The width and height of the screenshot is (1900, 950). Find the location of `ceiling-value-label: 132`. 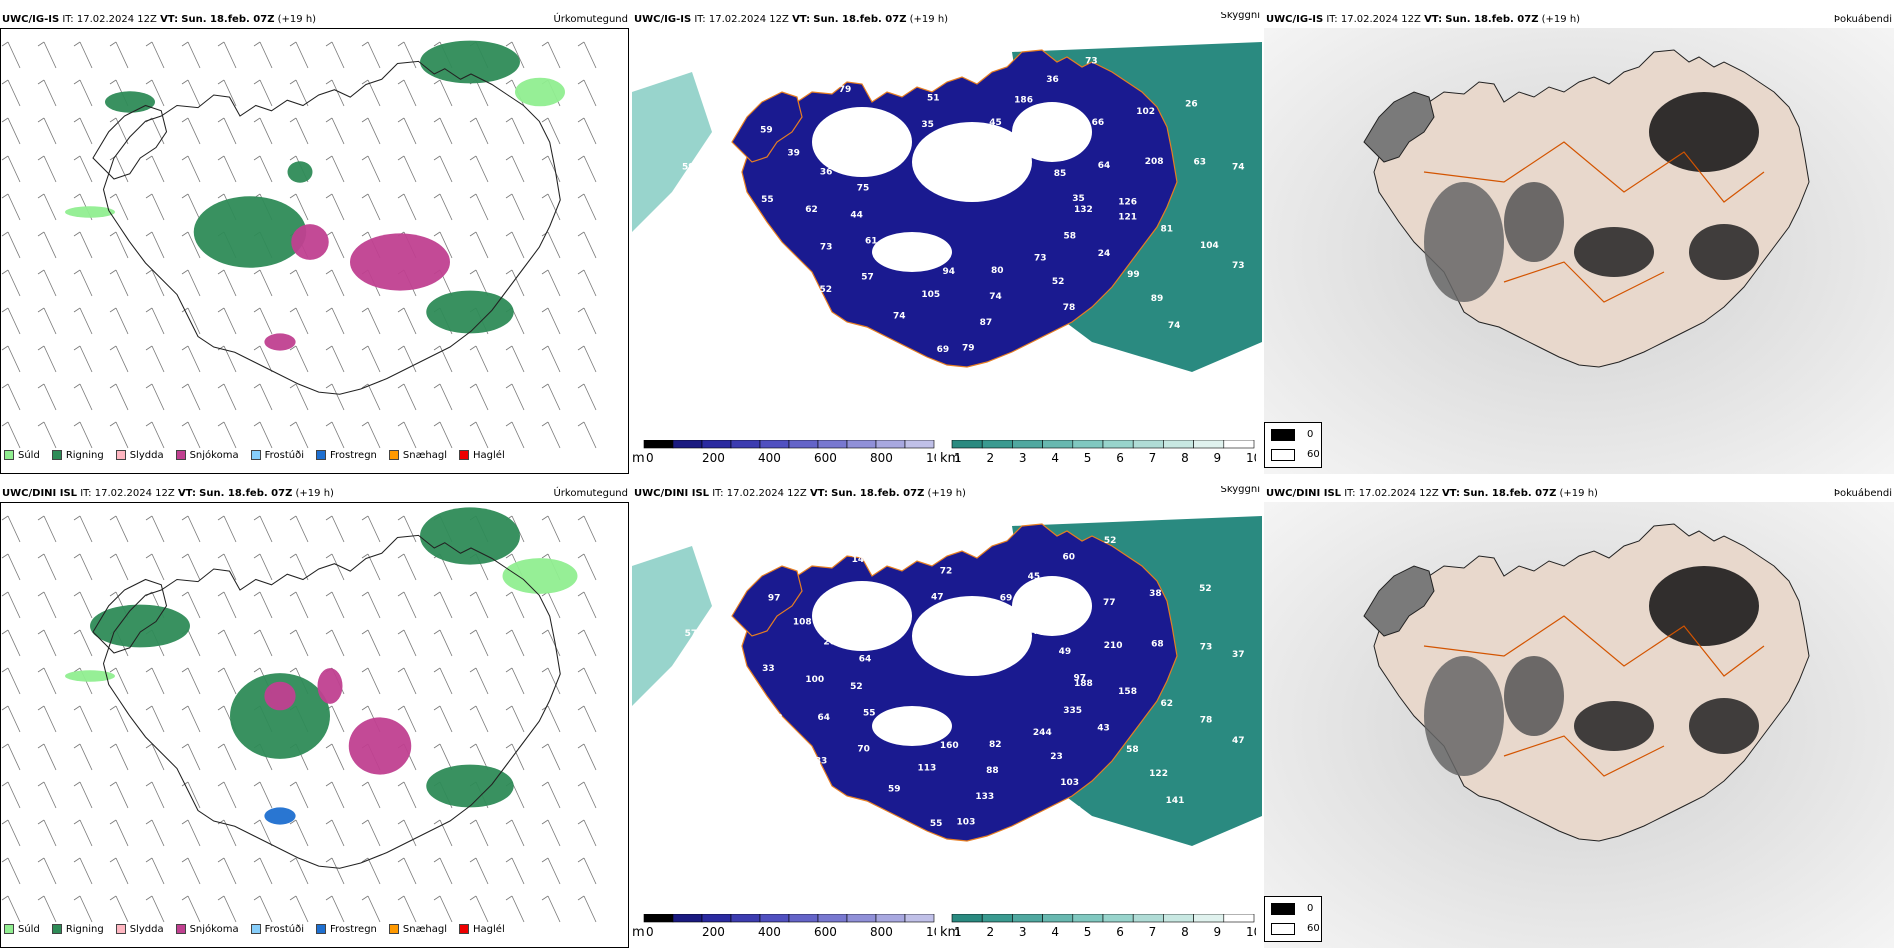

ceiling-value-label: 132 is located at coordinates (1083, 210).